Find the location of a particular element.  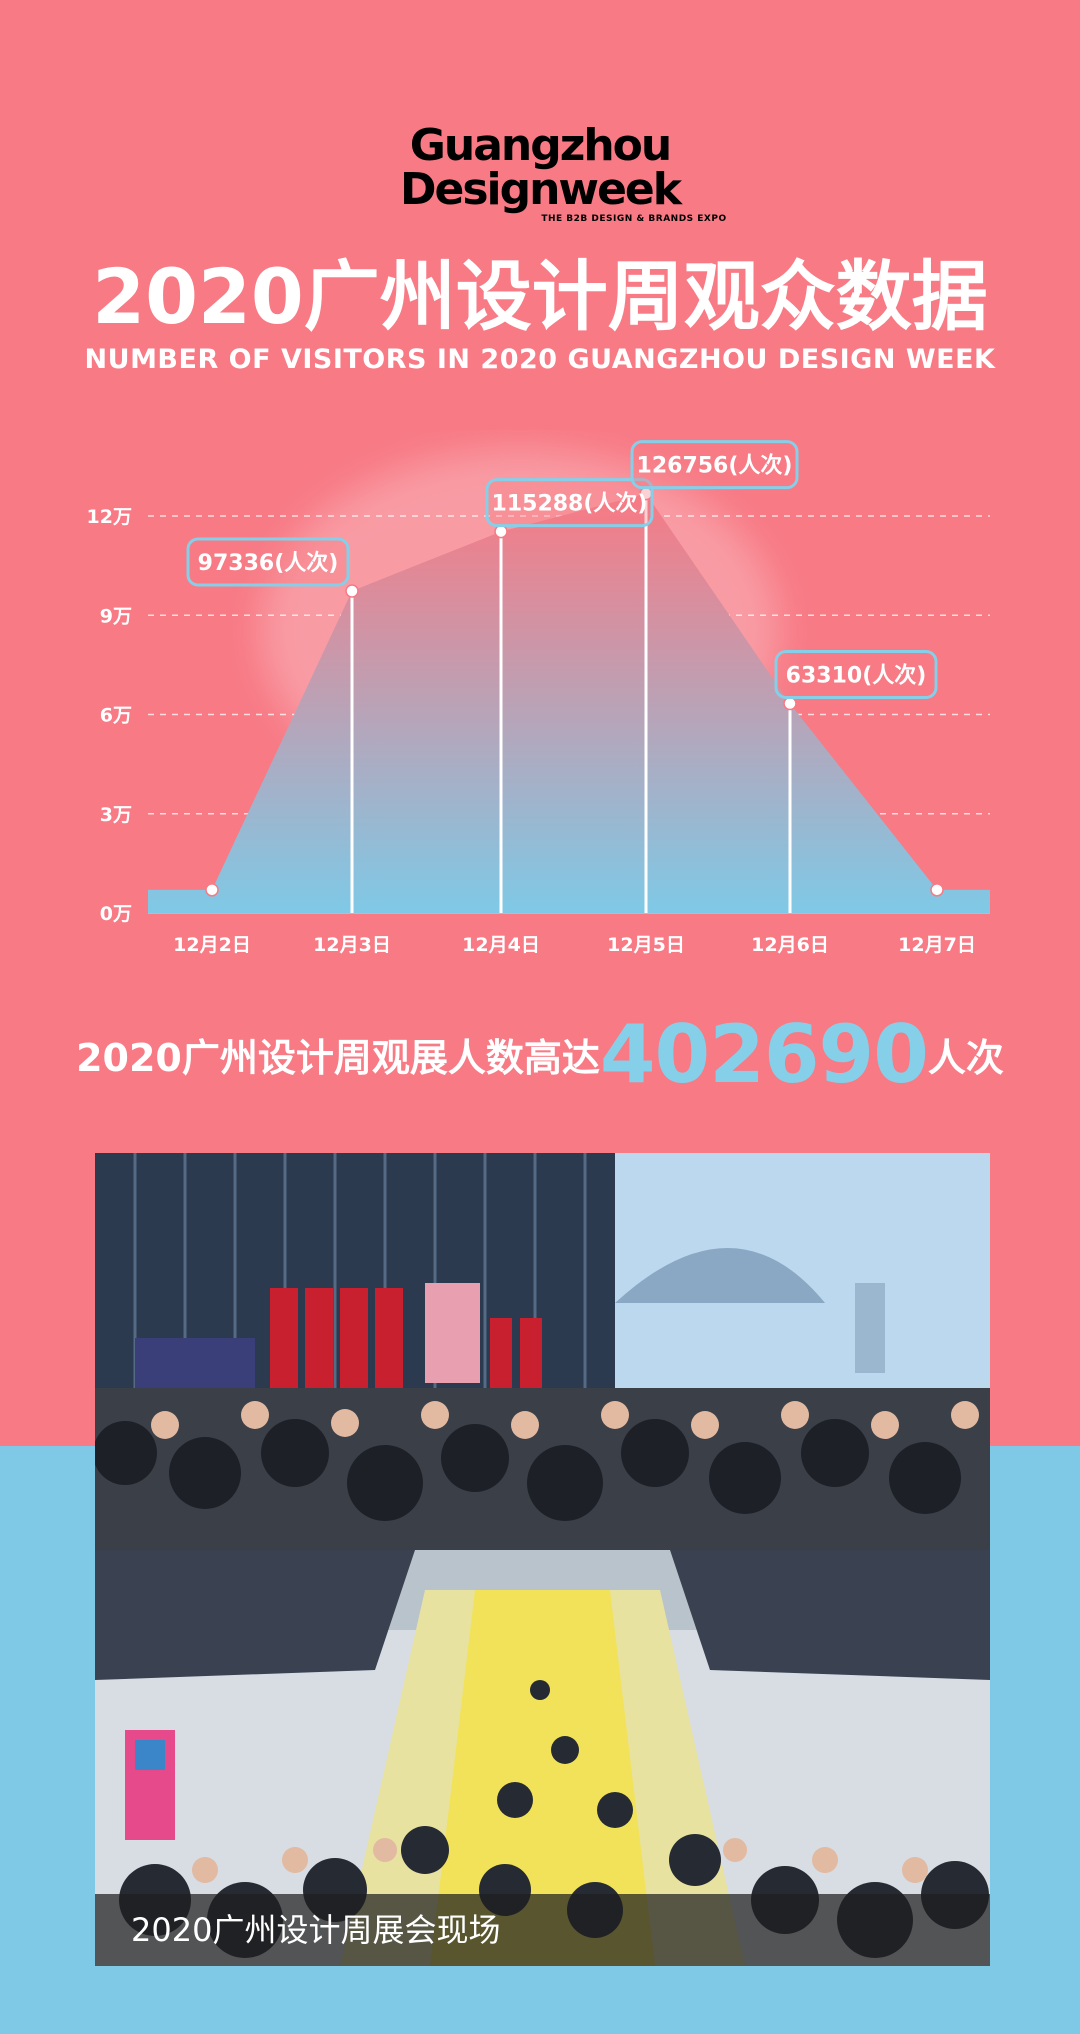

x-tick-label: 12月6日 is located at coordinates (790, 945).